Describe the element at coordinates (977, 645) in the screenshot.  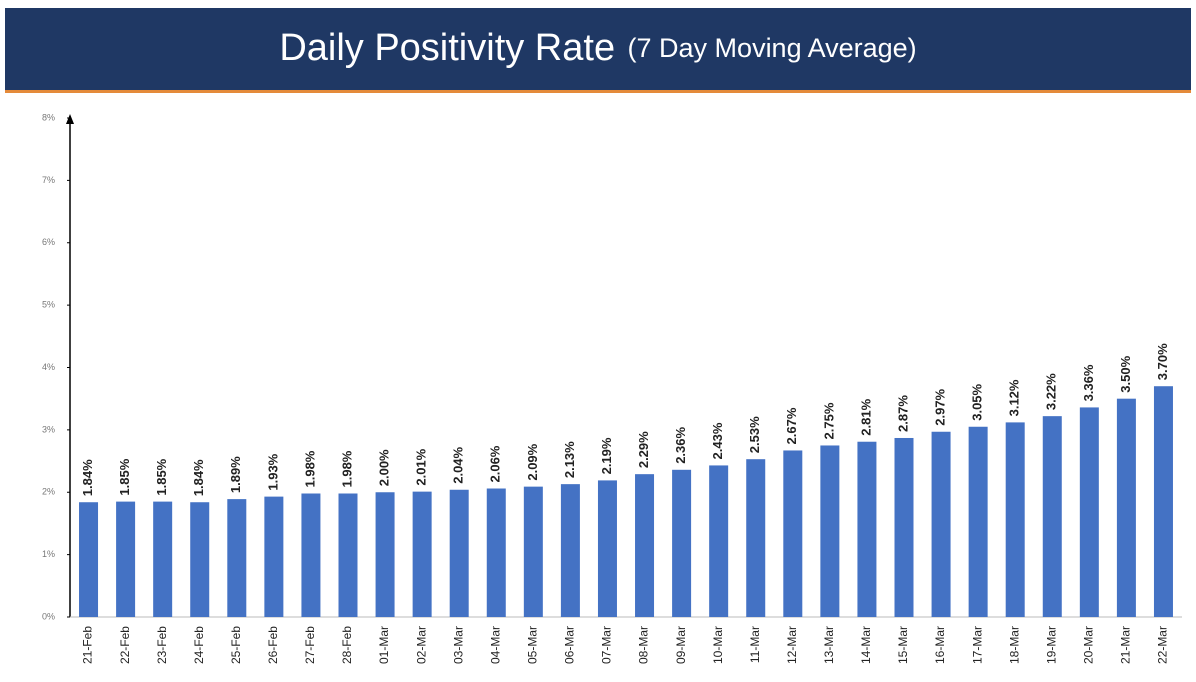
I see `x-tick-label: 17-Mar` at that location.